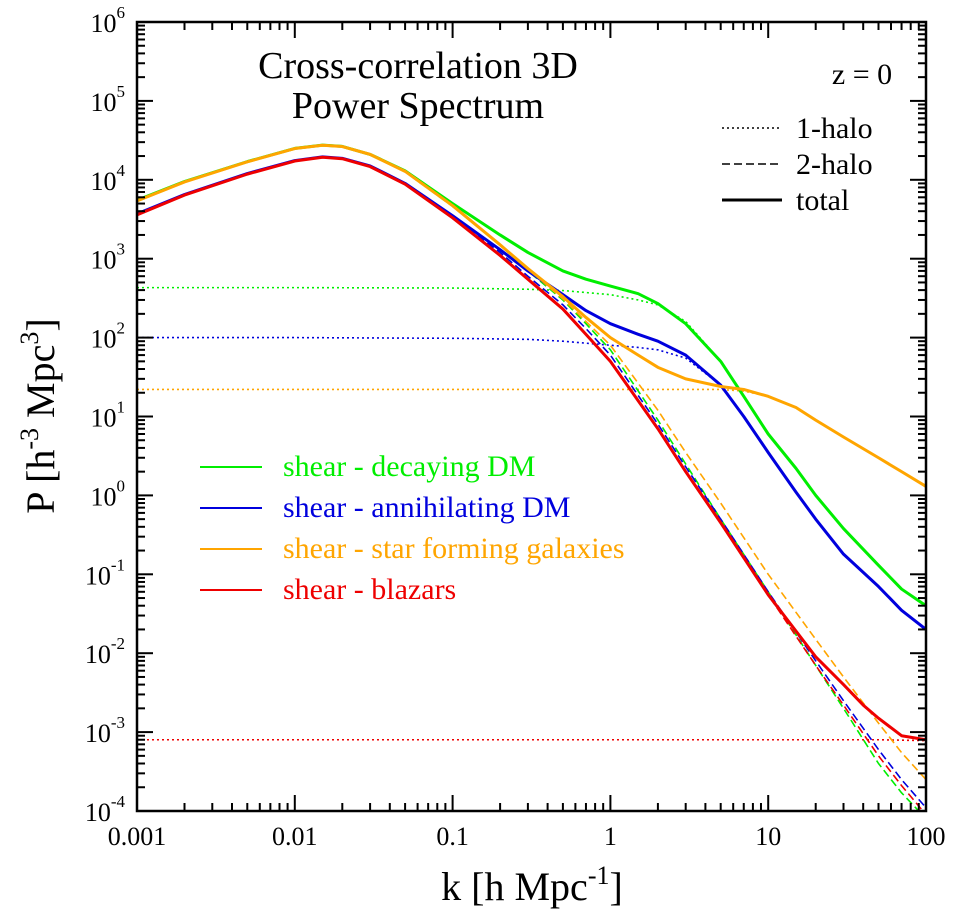 The width and height of the screenshot is (955, 921). What do you see at coordinates (29, 338) in the screenshot?
I see `y-axis-label-exponent-2: 3` at bounding box center [29, 338].